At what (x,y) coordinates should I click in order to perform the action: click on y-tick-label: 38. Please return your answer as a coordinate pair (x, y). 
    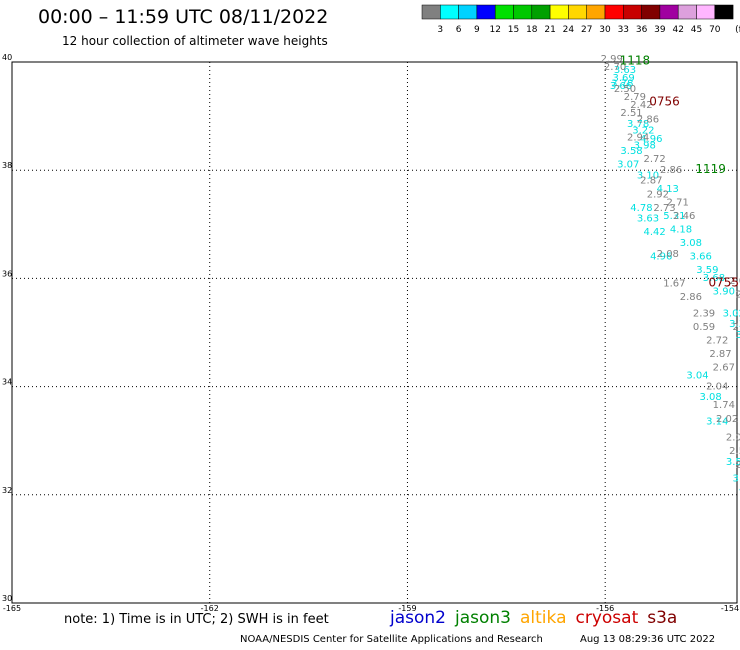
    Looking at the image, I should click on (7, 165).